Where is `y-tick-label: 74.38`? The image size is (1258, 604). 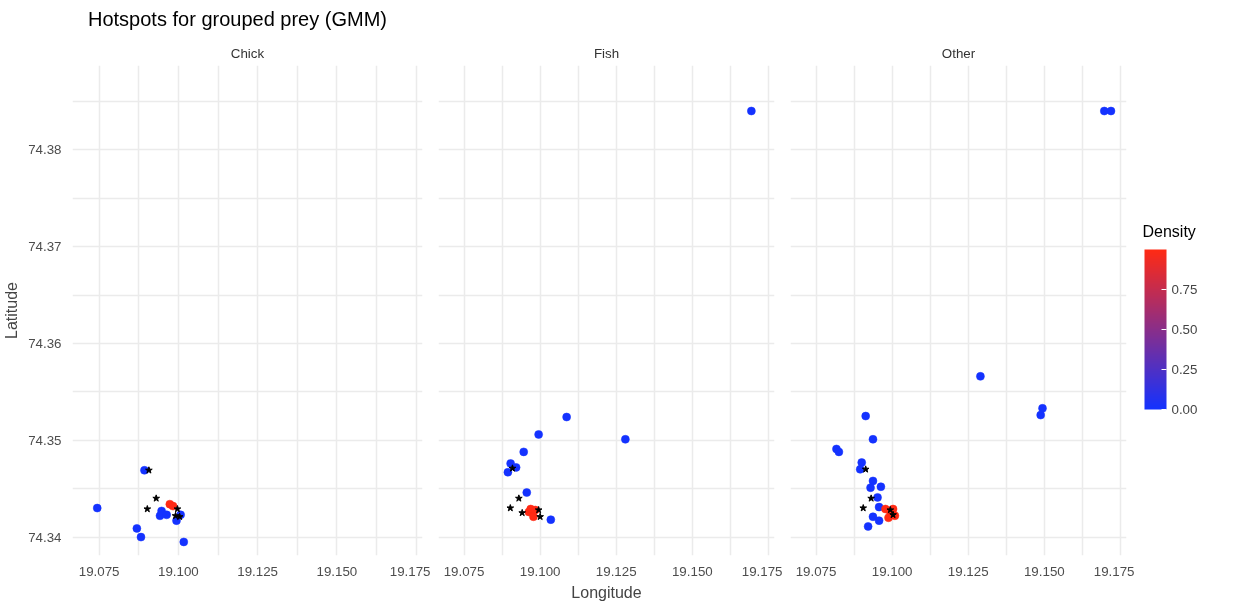
y-tick-label: 74.38 is located at coordinates (45, 150).